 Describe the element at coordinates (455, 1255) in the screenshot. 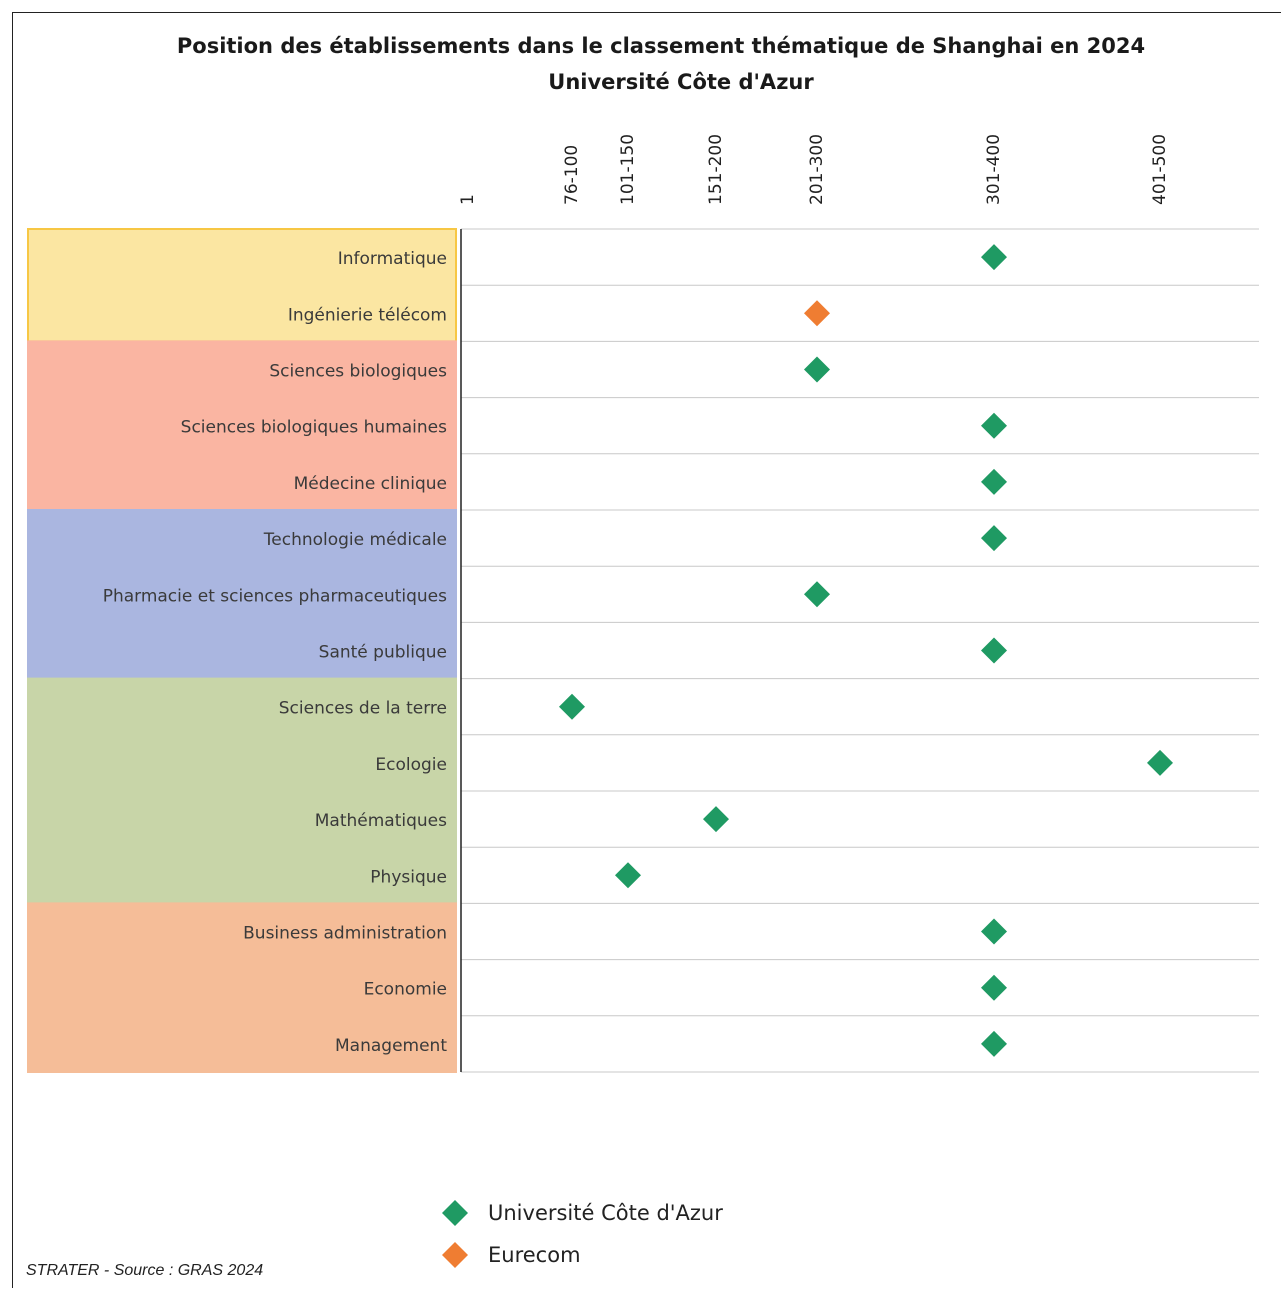

I see `diamond-orange-icon` at that location.